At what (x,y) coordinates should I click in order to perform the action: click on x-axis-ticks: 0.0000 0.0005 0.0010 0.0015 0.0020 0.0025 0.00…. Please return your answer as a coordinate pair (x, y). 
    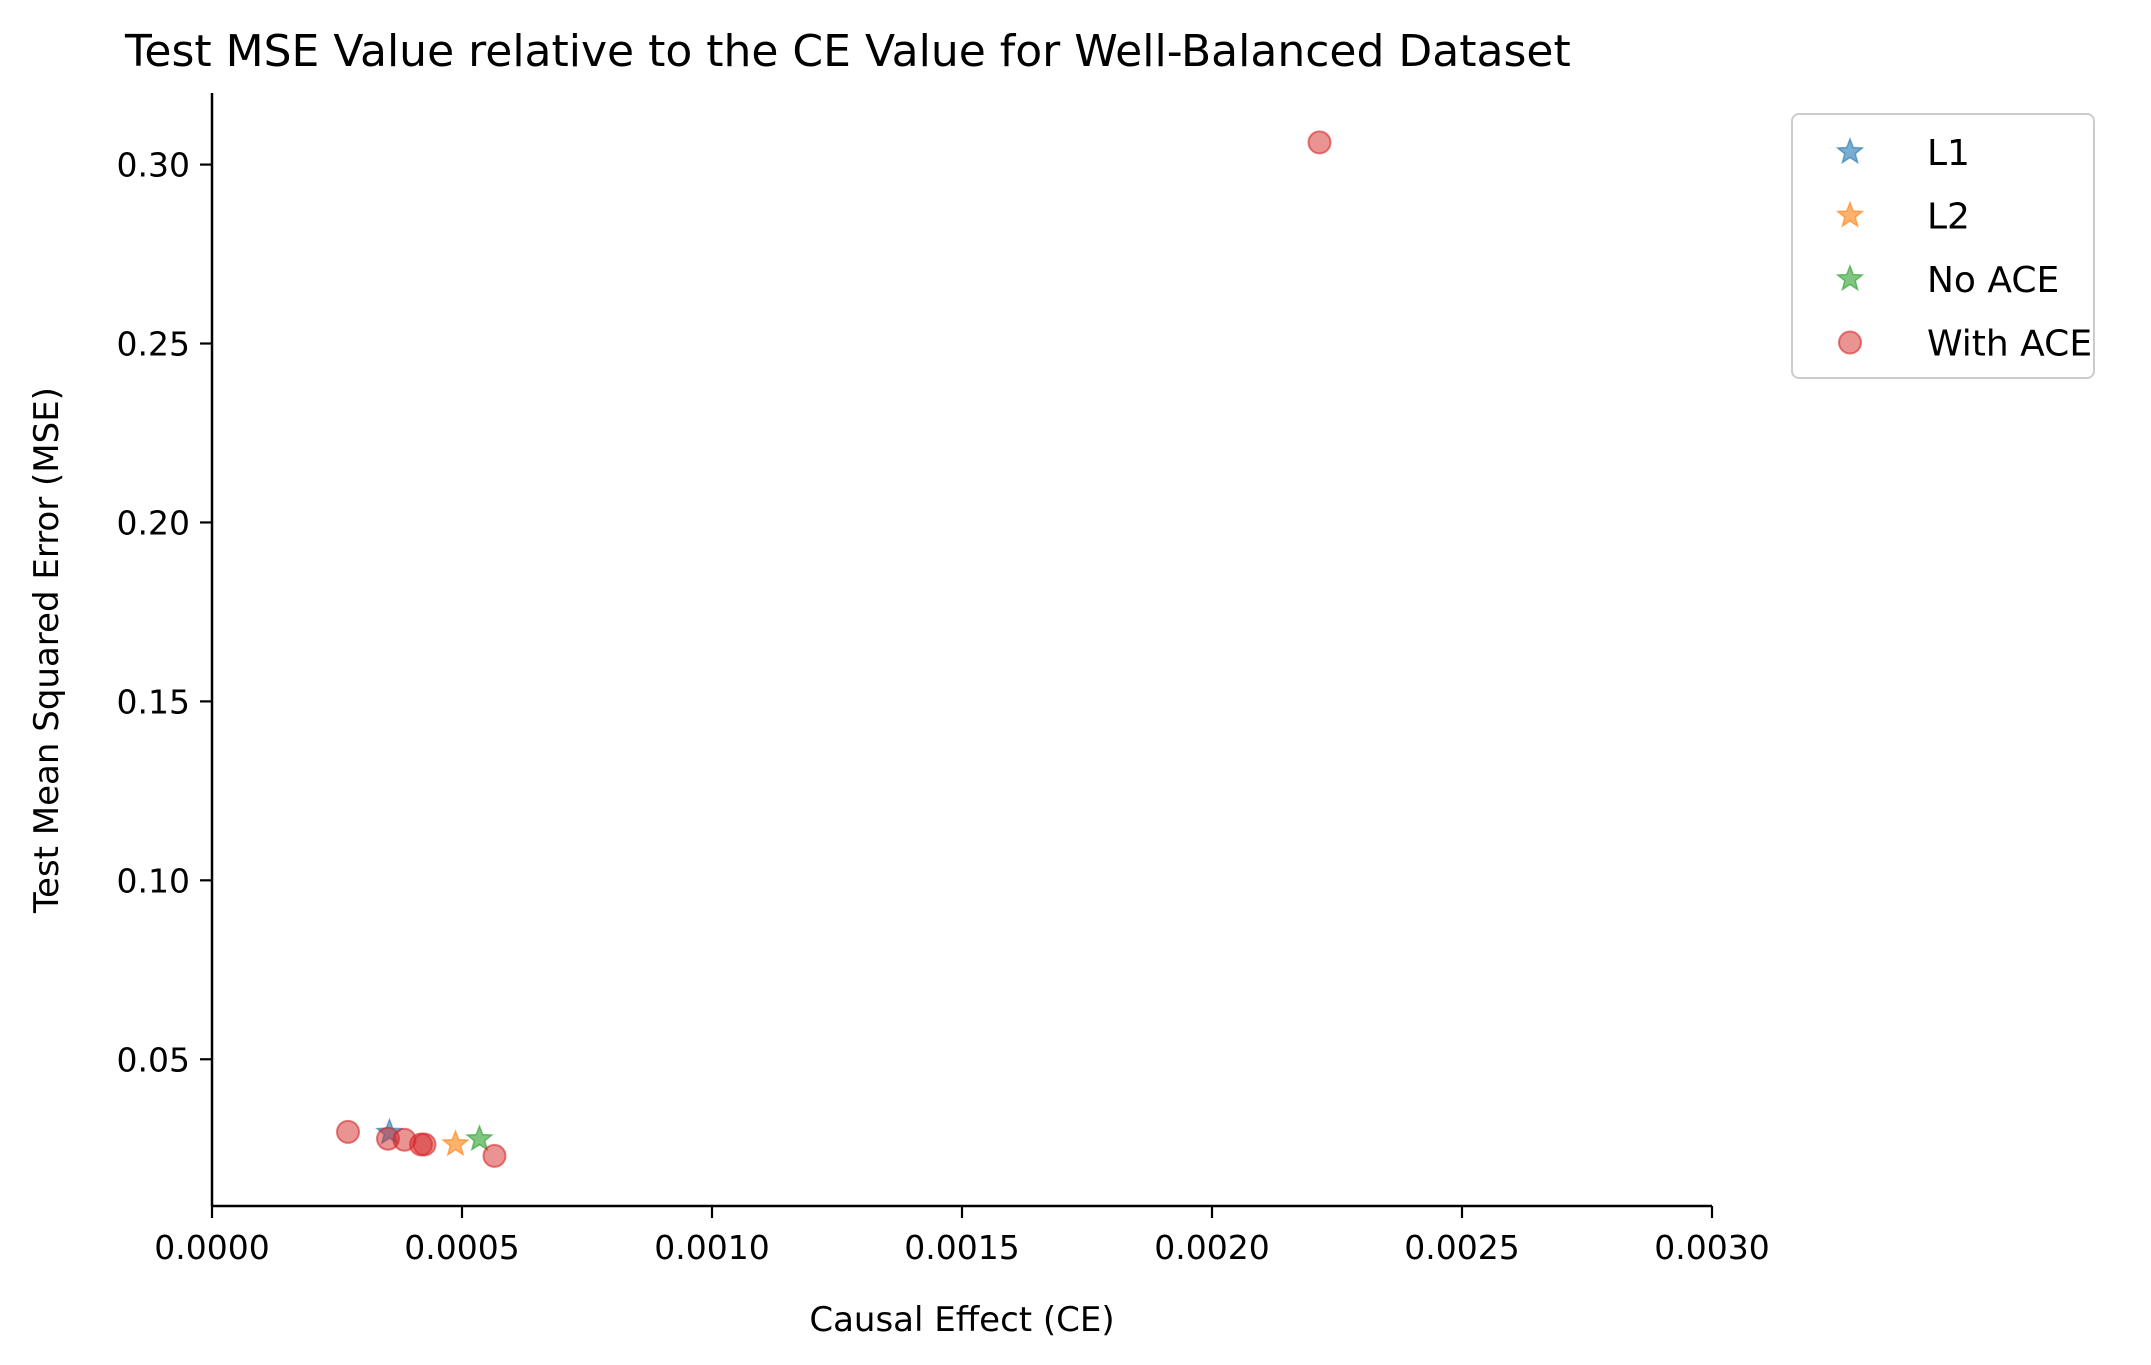
    Looking at the image, I should click on (962, 1236).